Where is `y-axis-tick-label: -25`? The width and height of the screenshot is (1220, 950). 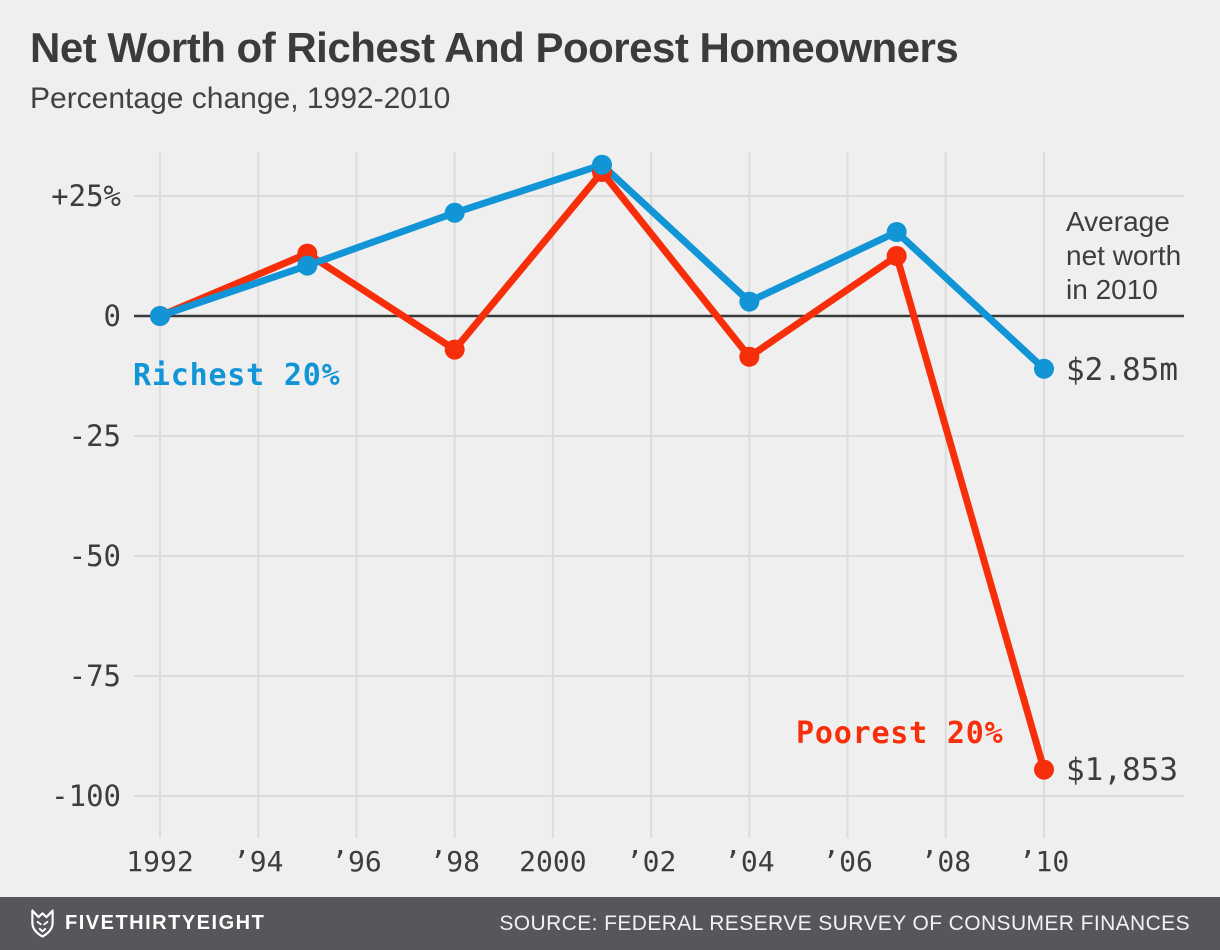 y-axis-tick-label: -25 is located at coordinates (95, 436).